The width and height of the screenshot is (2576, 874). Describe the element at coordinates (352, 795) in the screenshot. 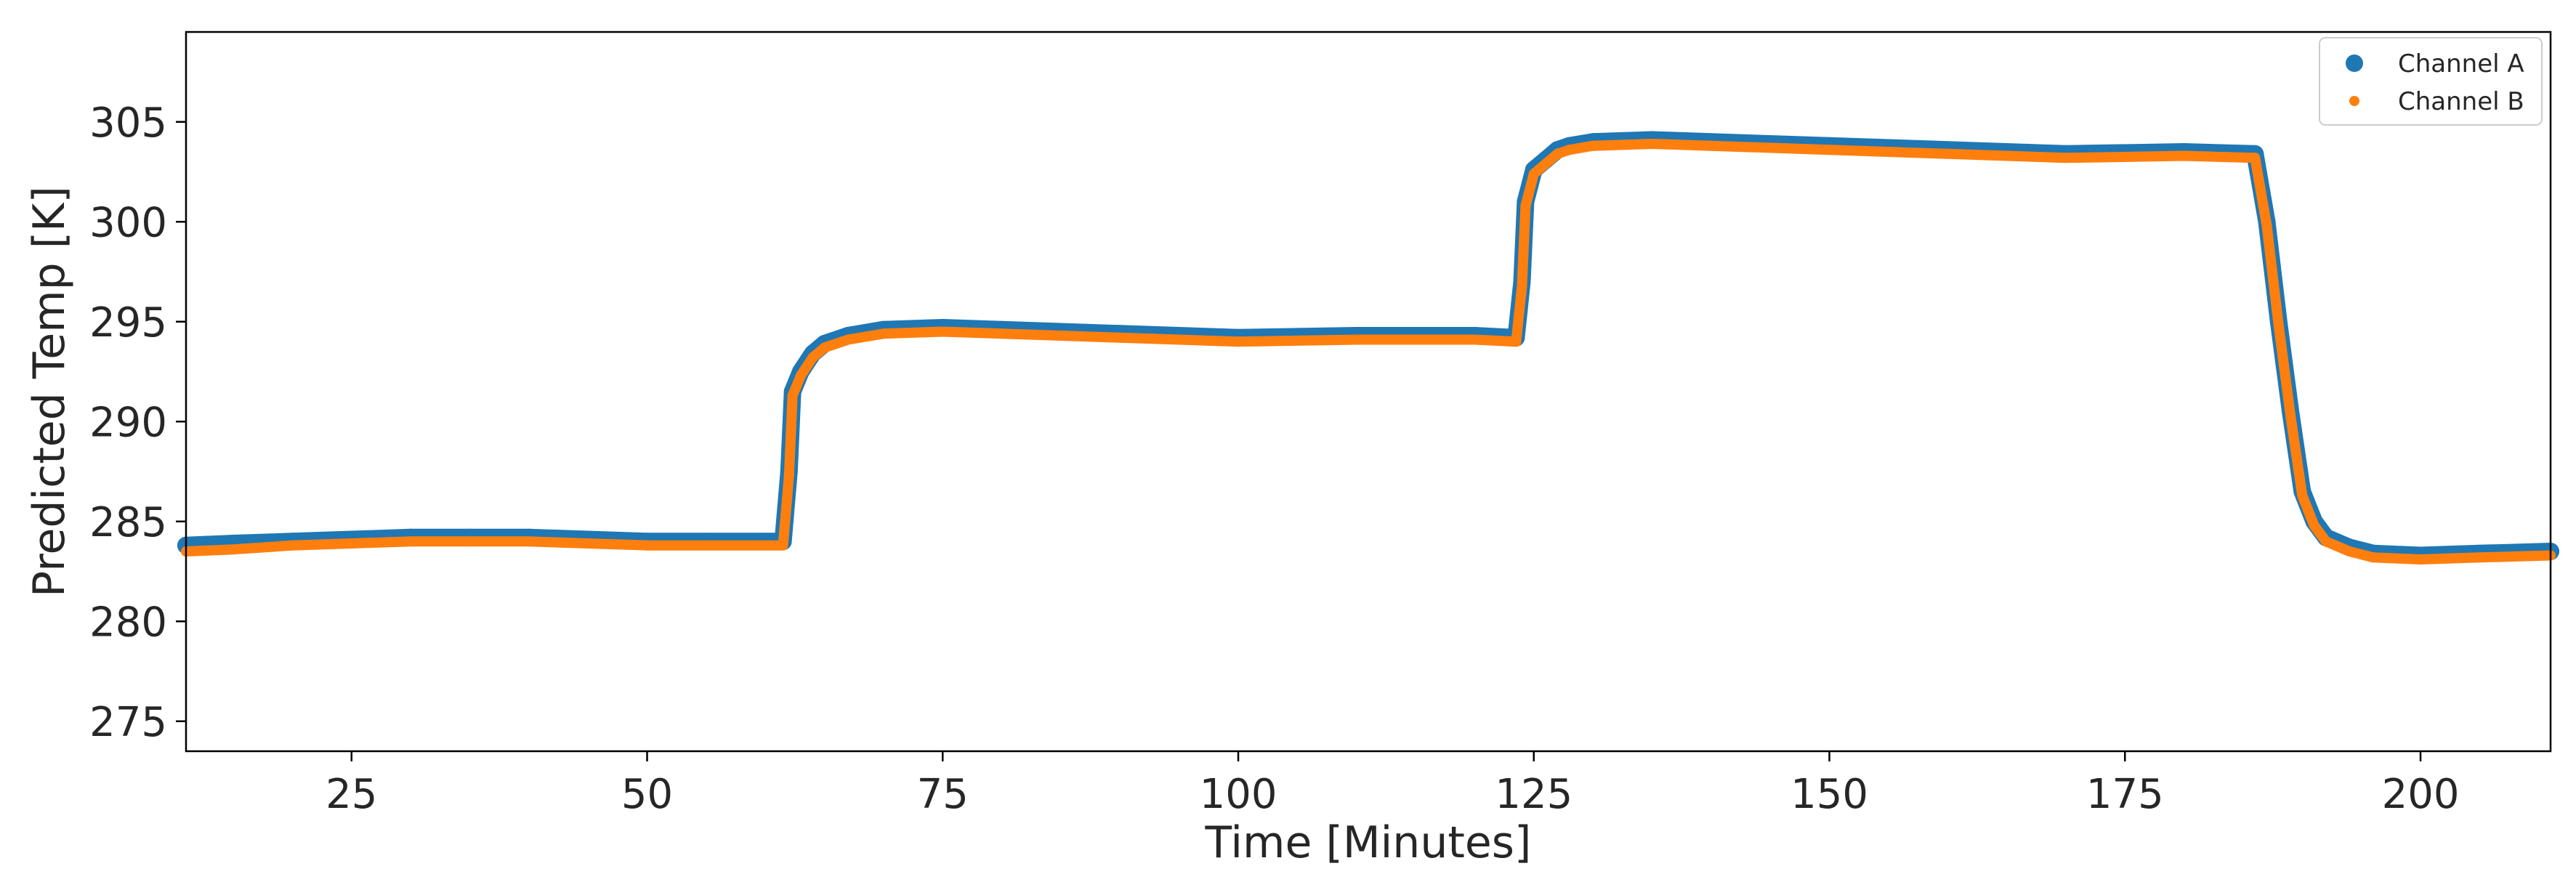

I see `x-tick-label: 25` at that location.